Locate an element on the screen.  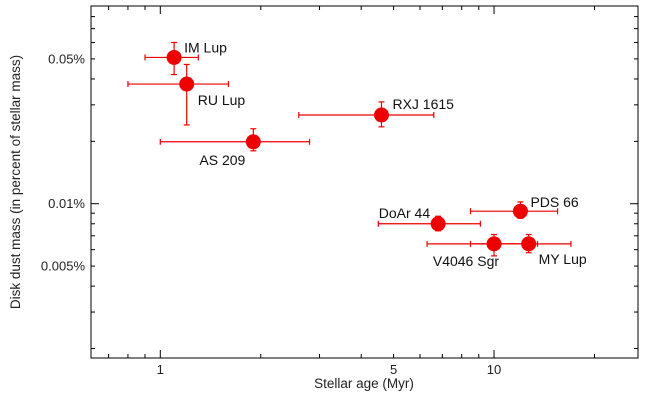
x-tick-label: 10 is located at coordinates (494, 369).